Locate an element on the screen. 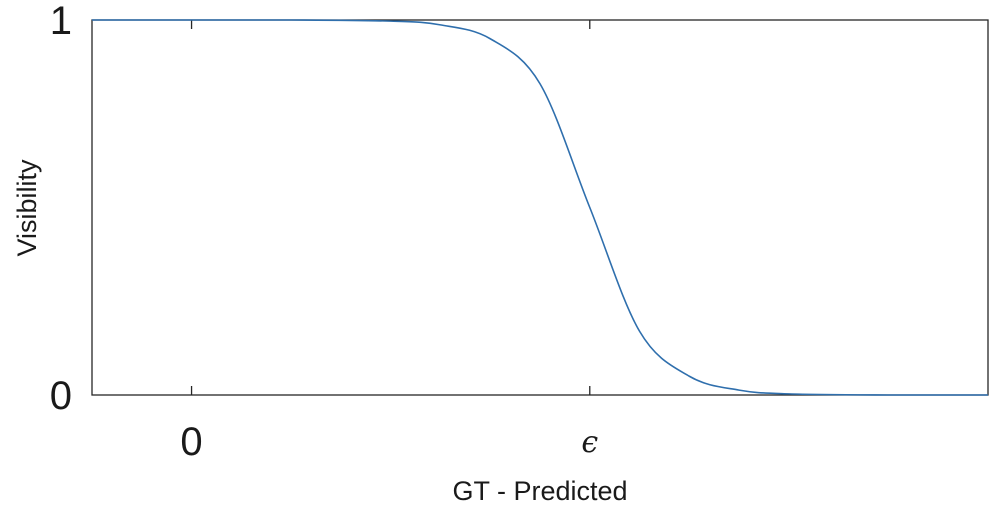  y-tick-label: 0 is located at coordinates (61, 396).